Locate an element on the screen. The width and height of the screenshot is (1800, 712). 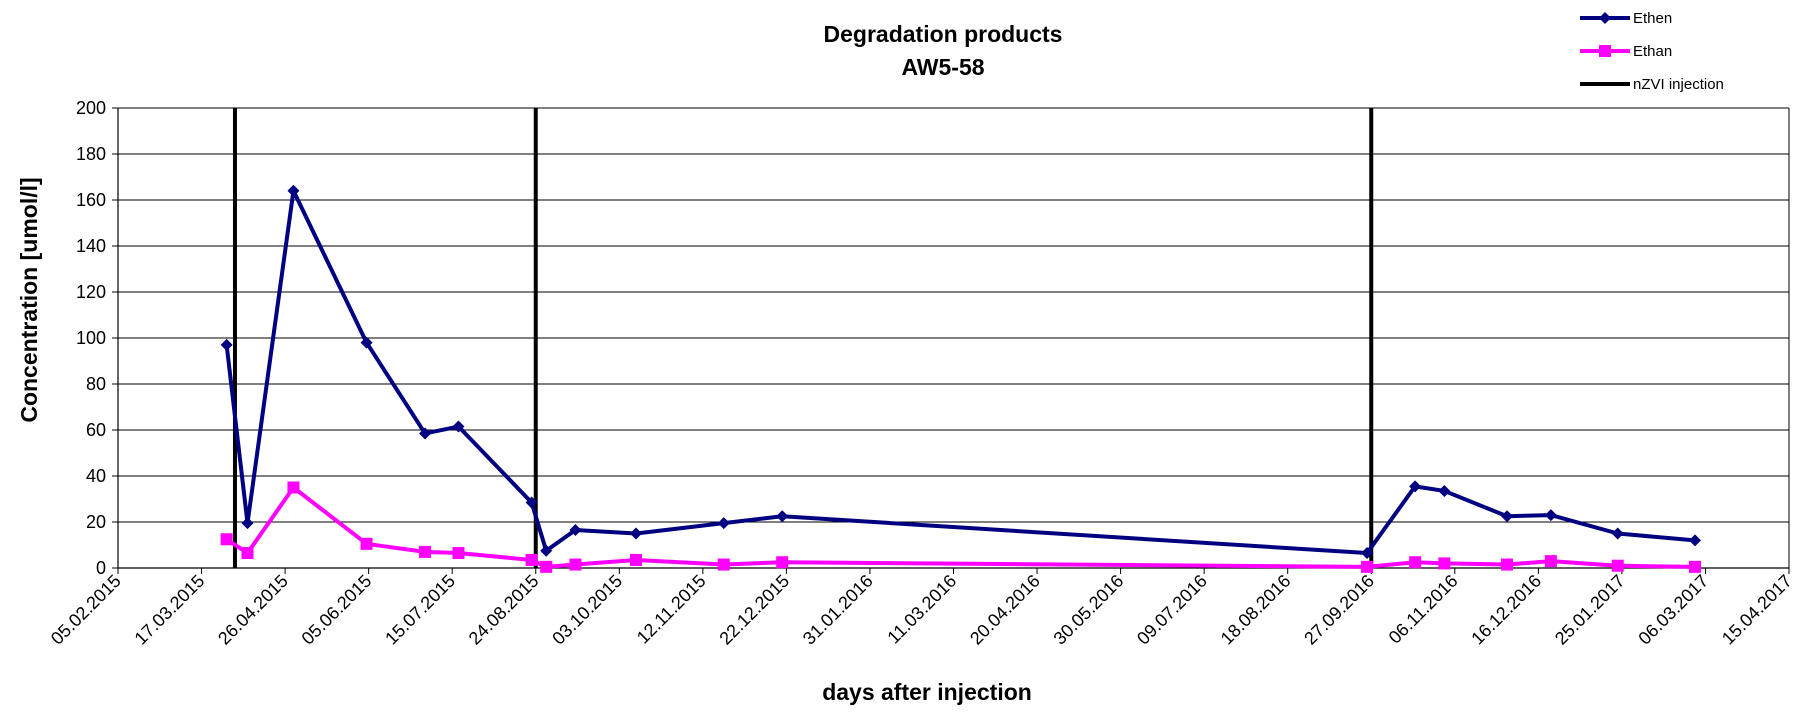
y-tick-label: 160 is located at coordinates (91, 200).